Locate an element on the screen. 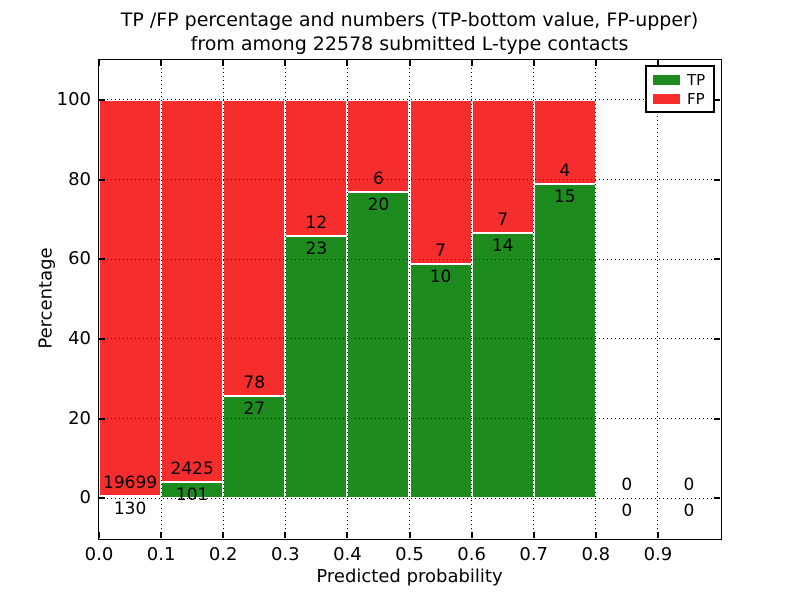  x-tick-label: 0.2 is located at coordinates (223, 554).